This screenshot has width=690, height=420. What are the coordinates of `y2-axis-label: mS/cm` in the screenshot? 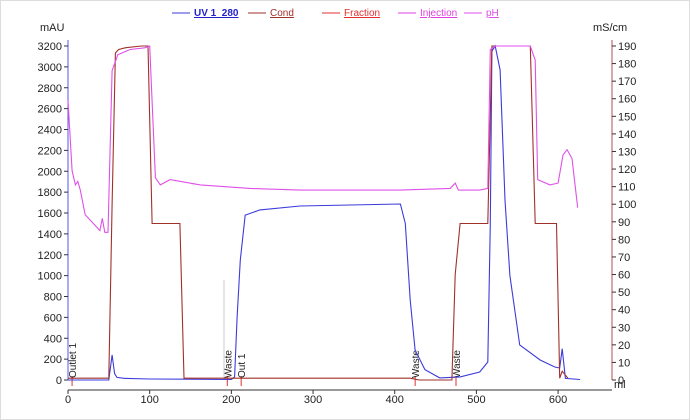 It's located at (610, 28).